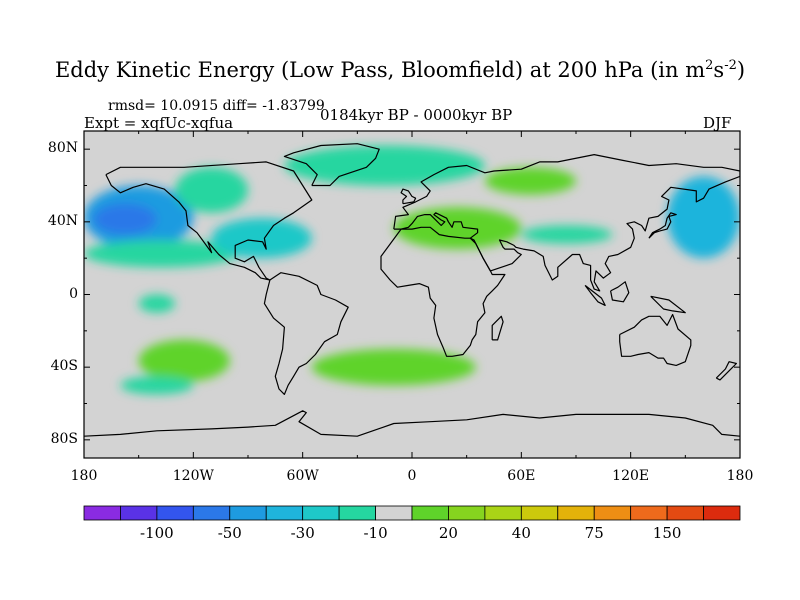 The width and height of the screenshot is (800, 600). What do you see at coordinates (375, 533) in the screenshot?
I see `colorbar-label: -10` at bounding box center [375, 533].